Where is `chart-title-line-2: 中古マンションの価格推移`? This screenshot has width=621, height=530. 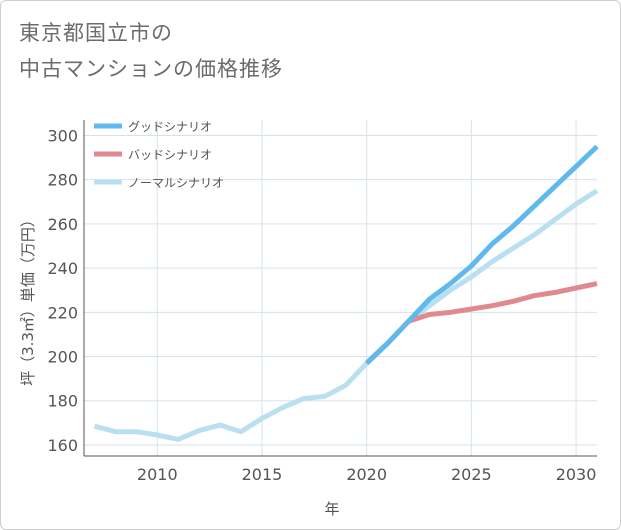
chart-title-line-2: 中古マンションの価格推移 is located at coordinates (151, 69).